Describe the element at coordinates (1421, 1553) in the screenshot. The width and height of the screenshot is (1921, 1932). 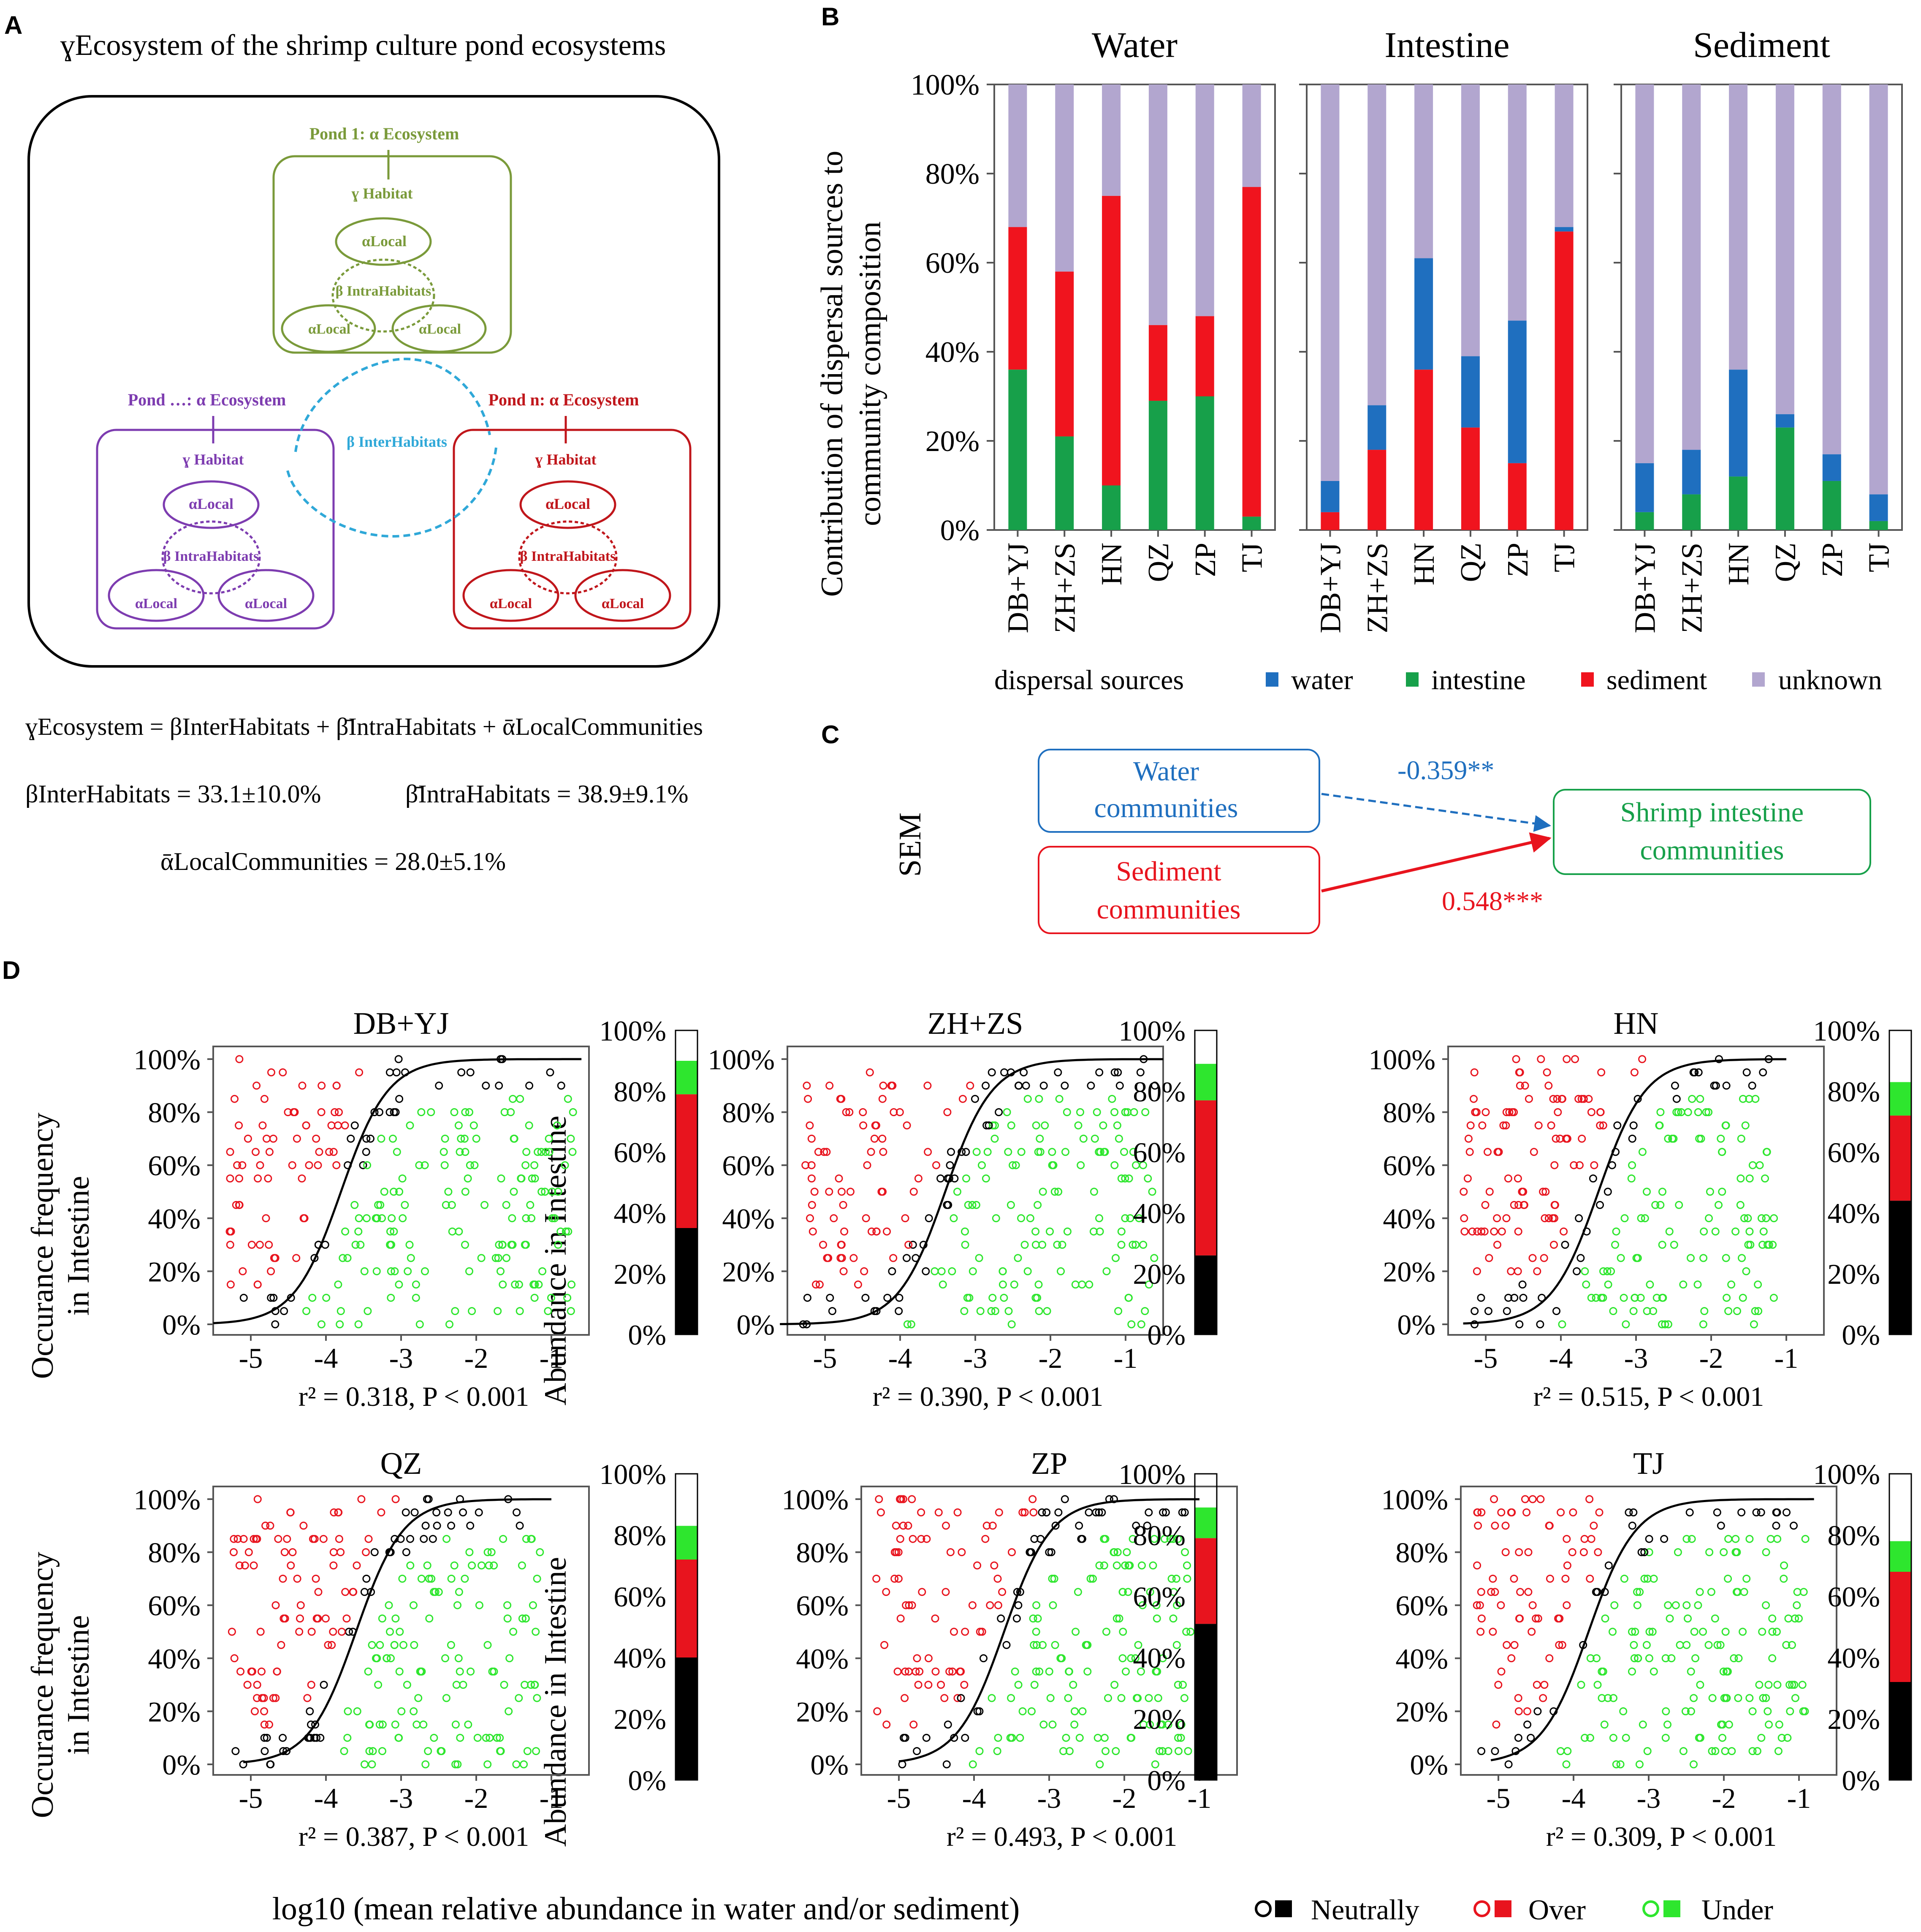
I see `scatter-ytick-label-tj-4: 80%` at that location.